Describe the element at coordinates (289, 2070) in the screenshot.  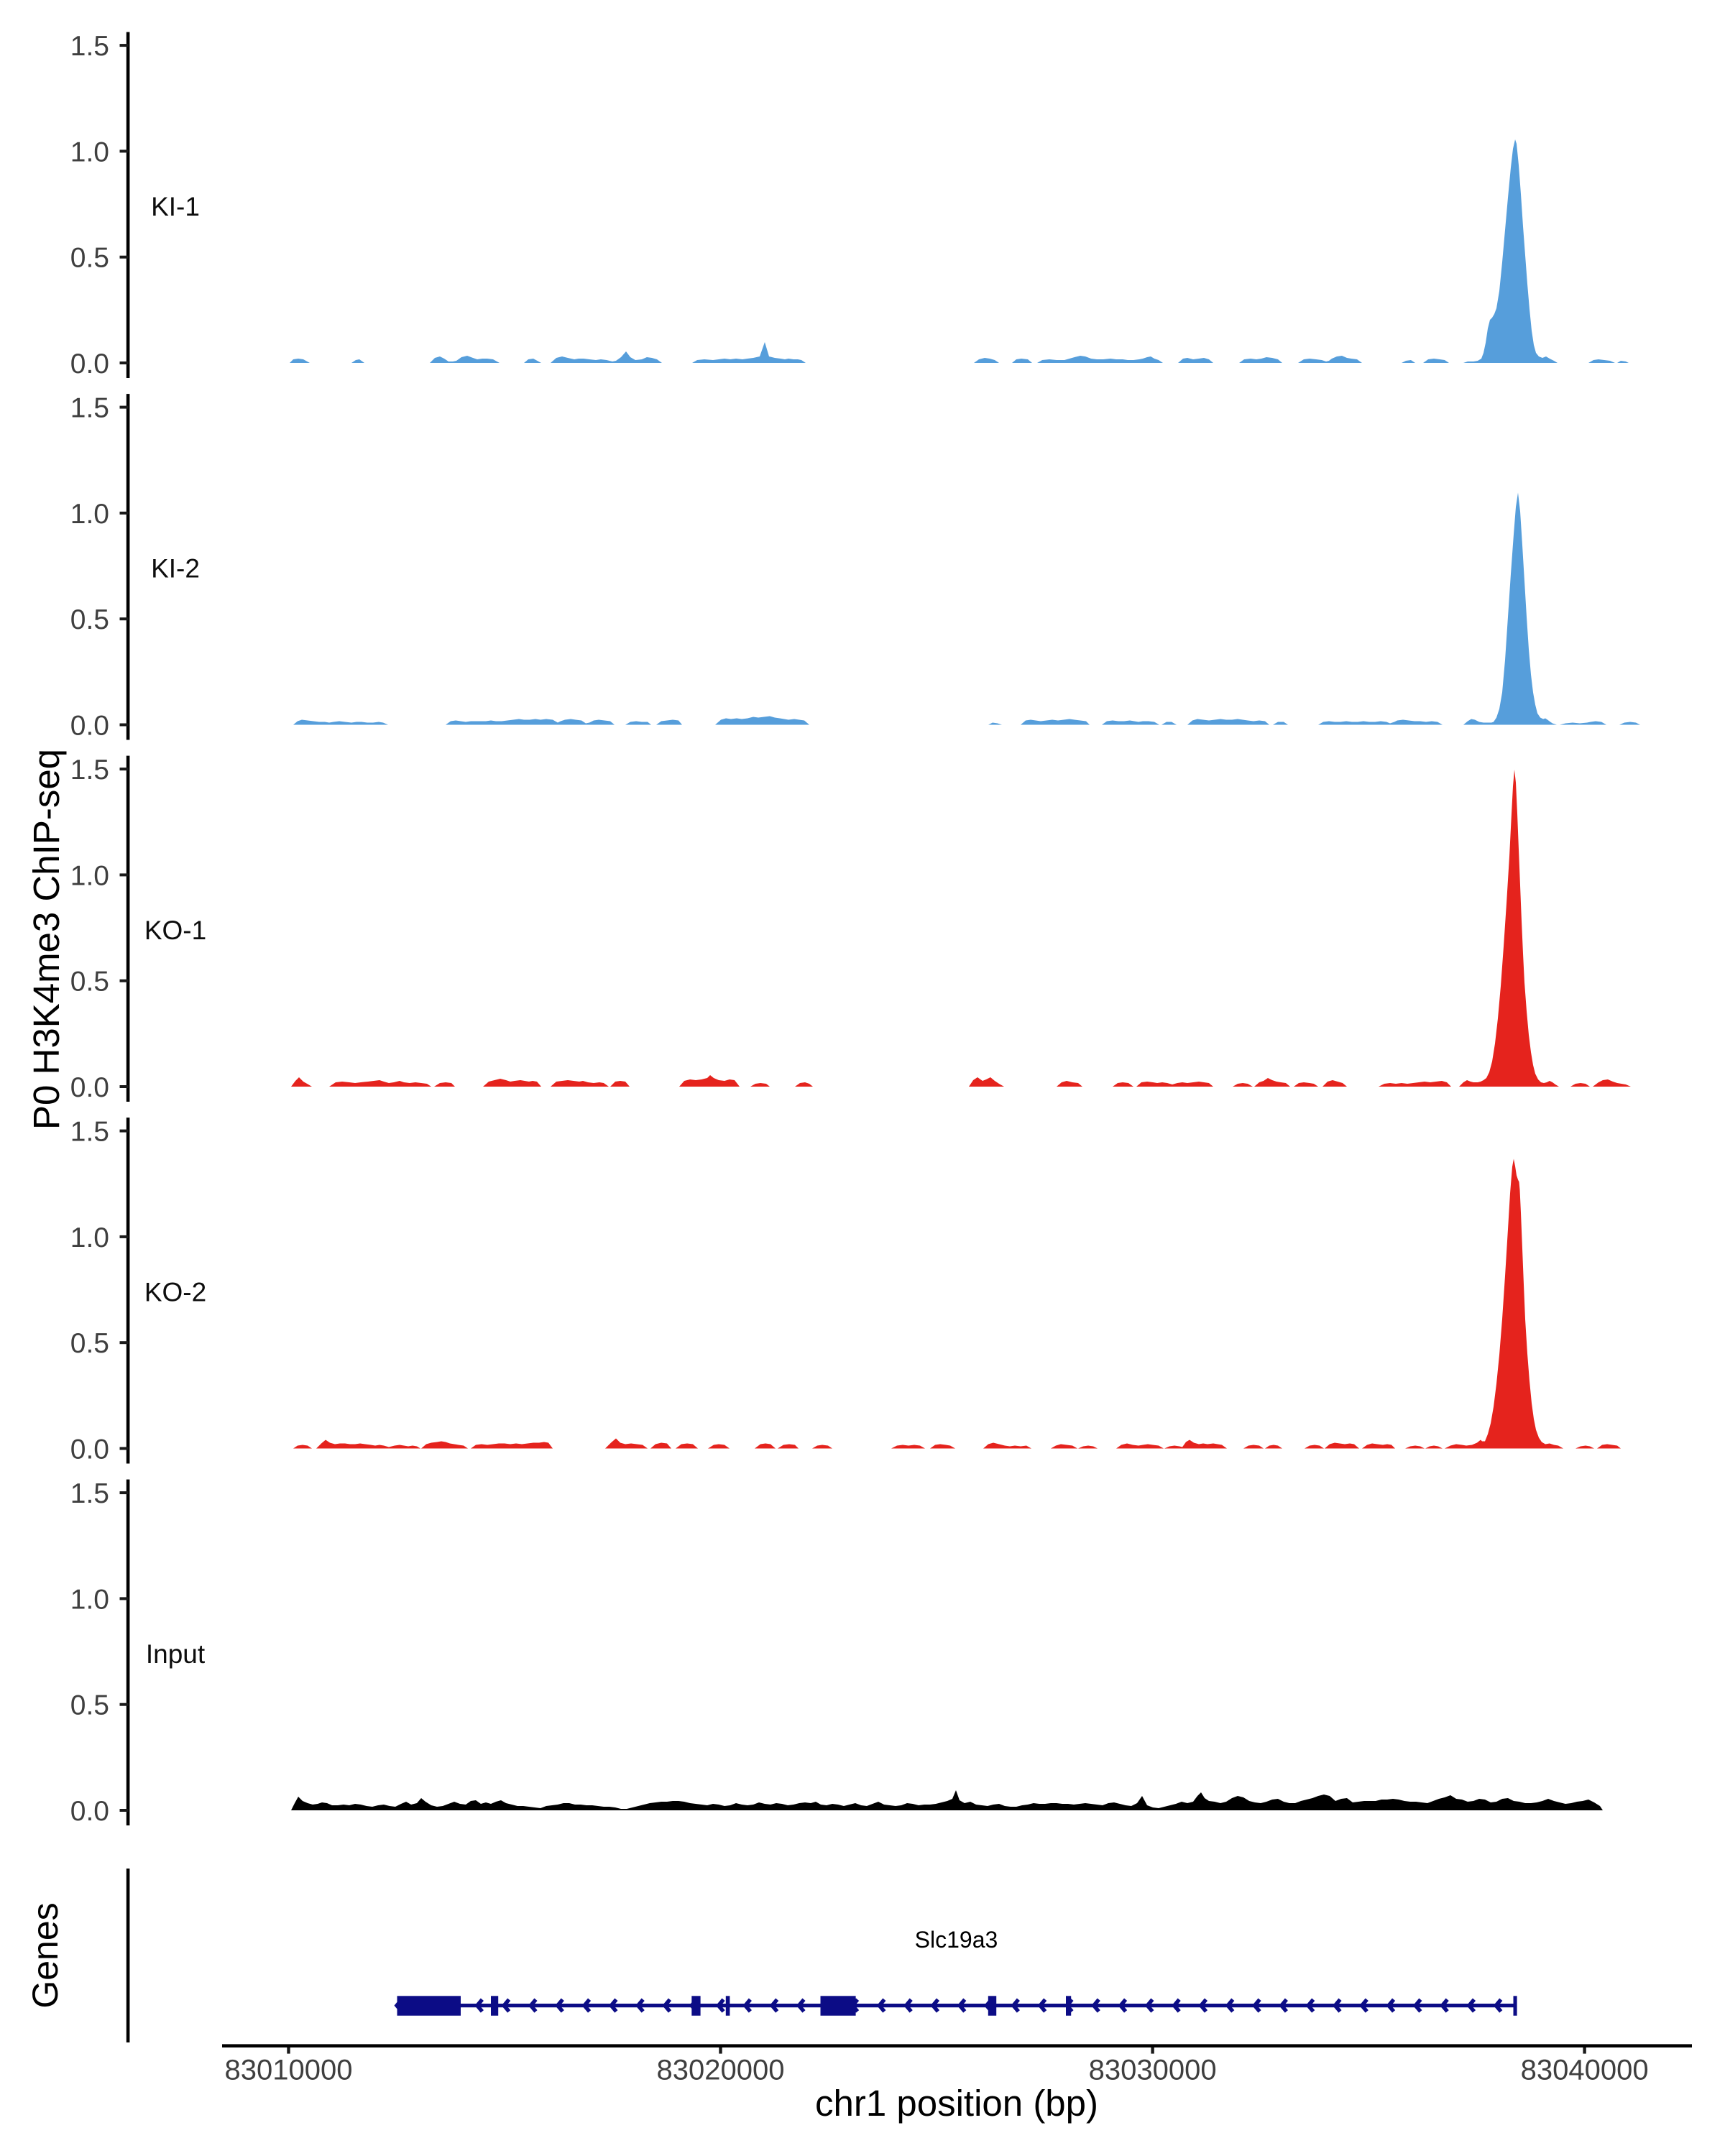
I see `svg-text: 83010000` at that location.